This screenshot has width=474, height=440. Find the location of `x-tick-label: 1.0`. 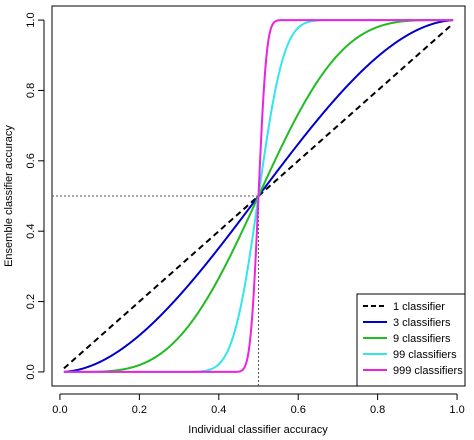

x-tick-label: 1.0 is located at coordinates (456, 410).